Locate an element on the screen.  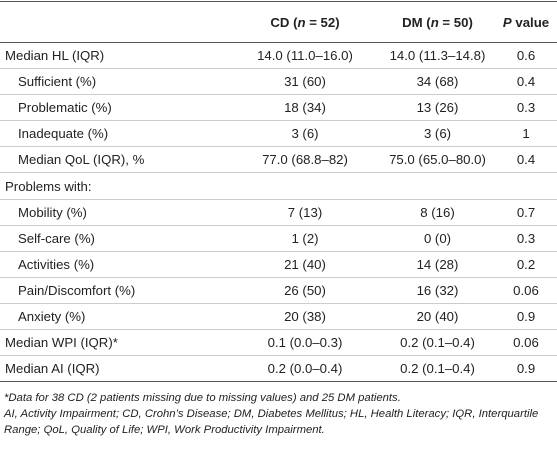
cell: 0.7 is located at coordinates (526, 212).